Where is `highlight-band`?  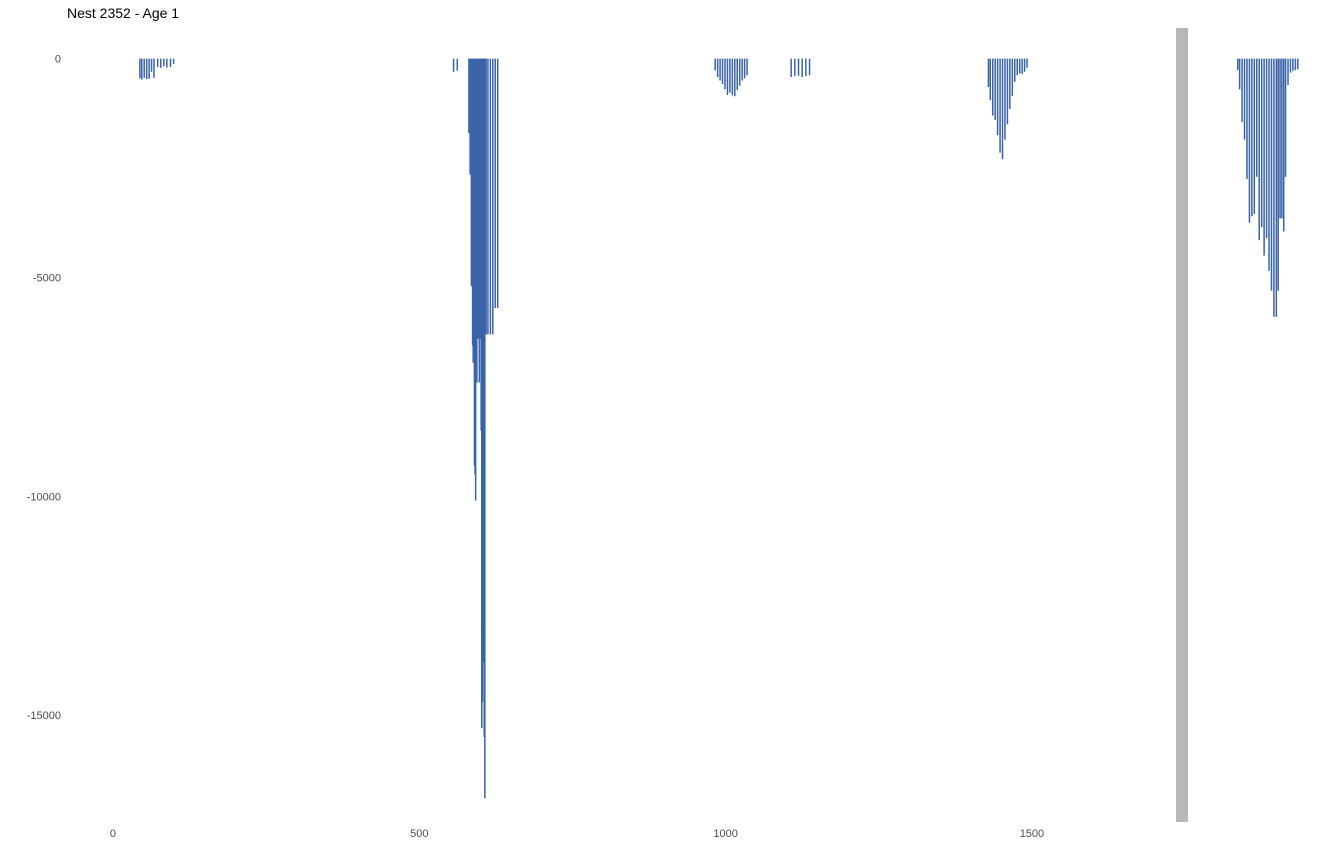 highlight-band is located at coordinates (1182, 425).